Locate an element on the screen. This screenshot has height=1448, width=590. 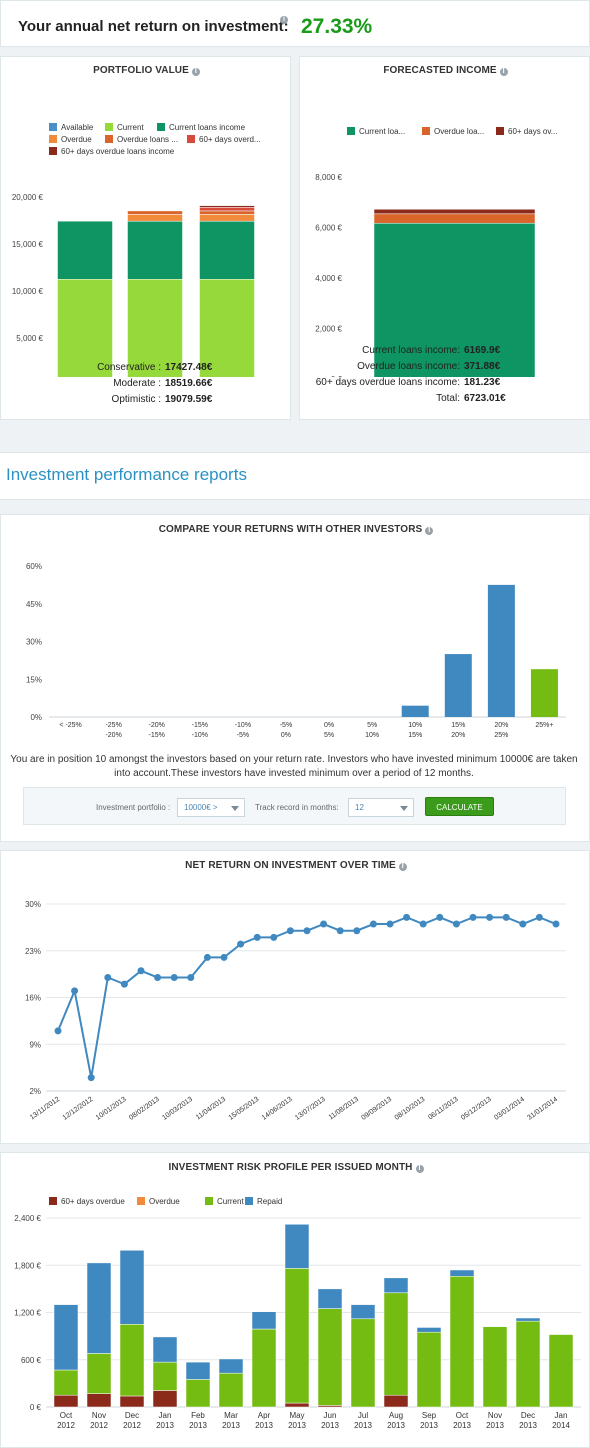
x-tick-label: 20% is located at coordinates (458, 735).